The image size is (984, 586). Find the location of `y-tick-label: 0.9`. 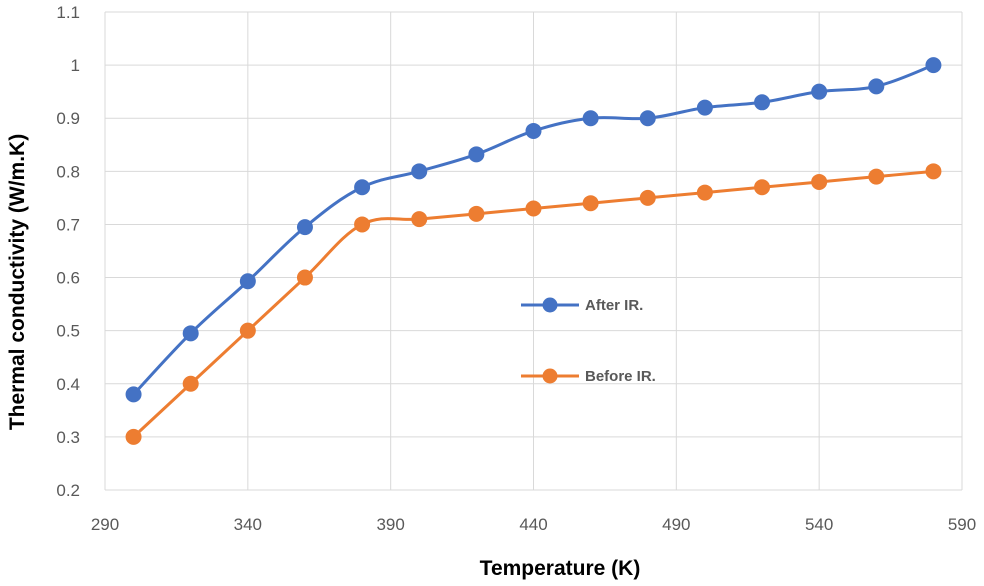

y-tick-label: 0.9 is located at coordinates (68, 118).